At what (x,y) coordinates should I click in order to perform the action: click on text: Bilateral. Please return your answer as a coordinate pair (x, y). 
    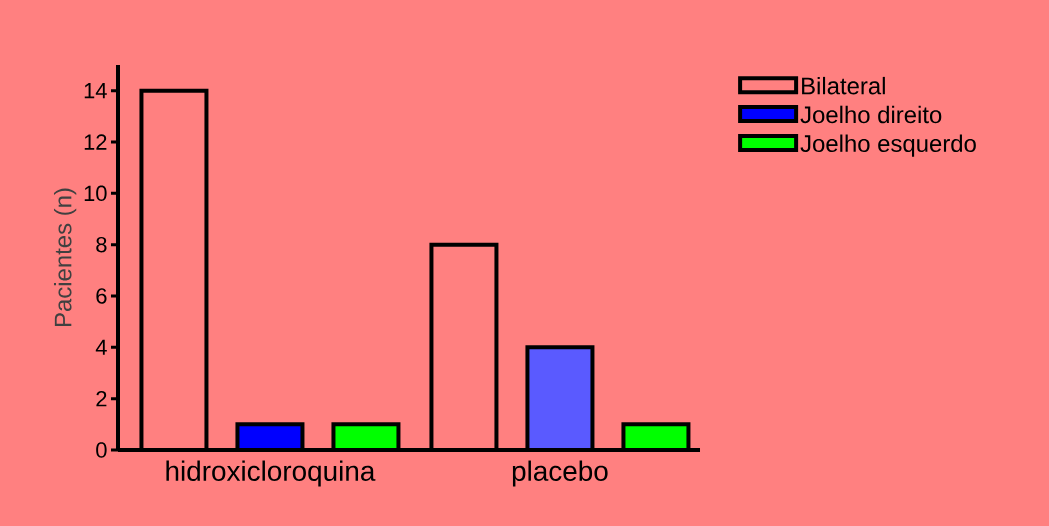
    Looking at the image, I should click on (843, 85).